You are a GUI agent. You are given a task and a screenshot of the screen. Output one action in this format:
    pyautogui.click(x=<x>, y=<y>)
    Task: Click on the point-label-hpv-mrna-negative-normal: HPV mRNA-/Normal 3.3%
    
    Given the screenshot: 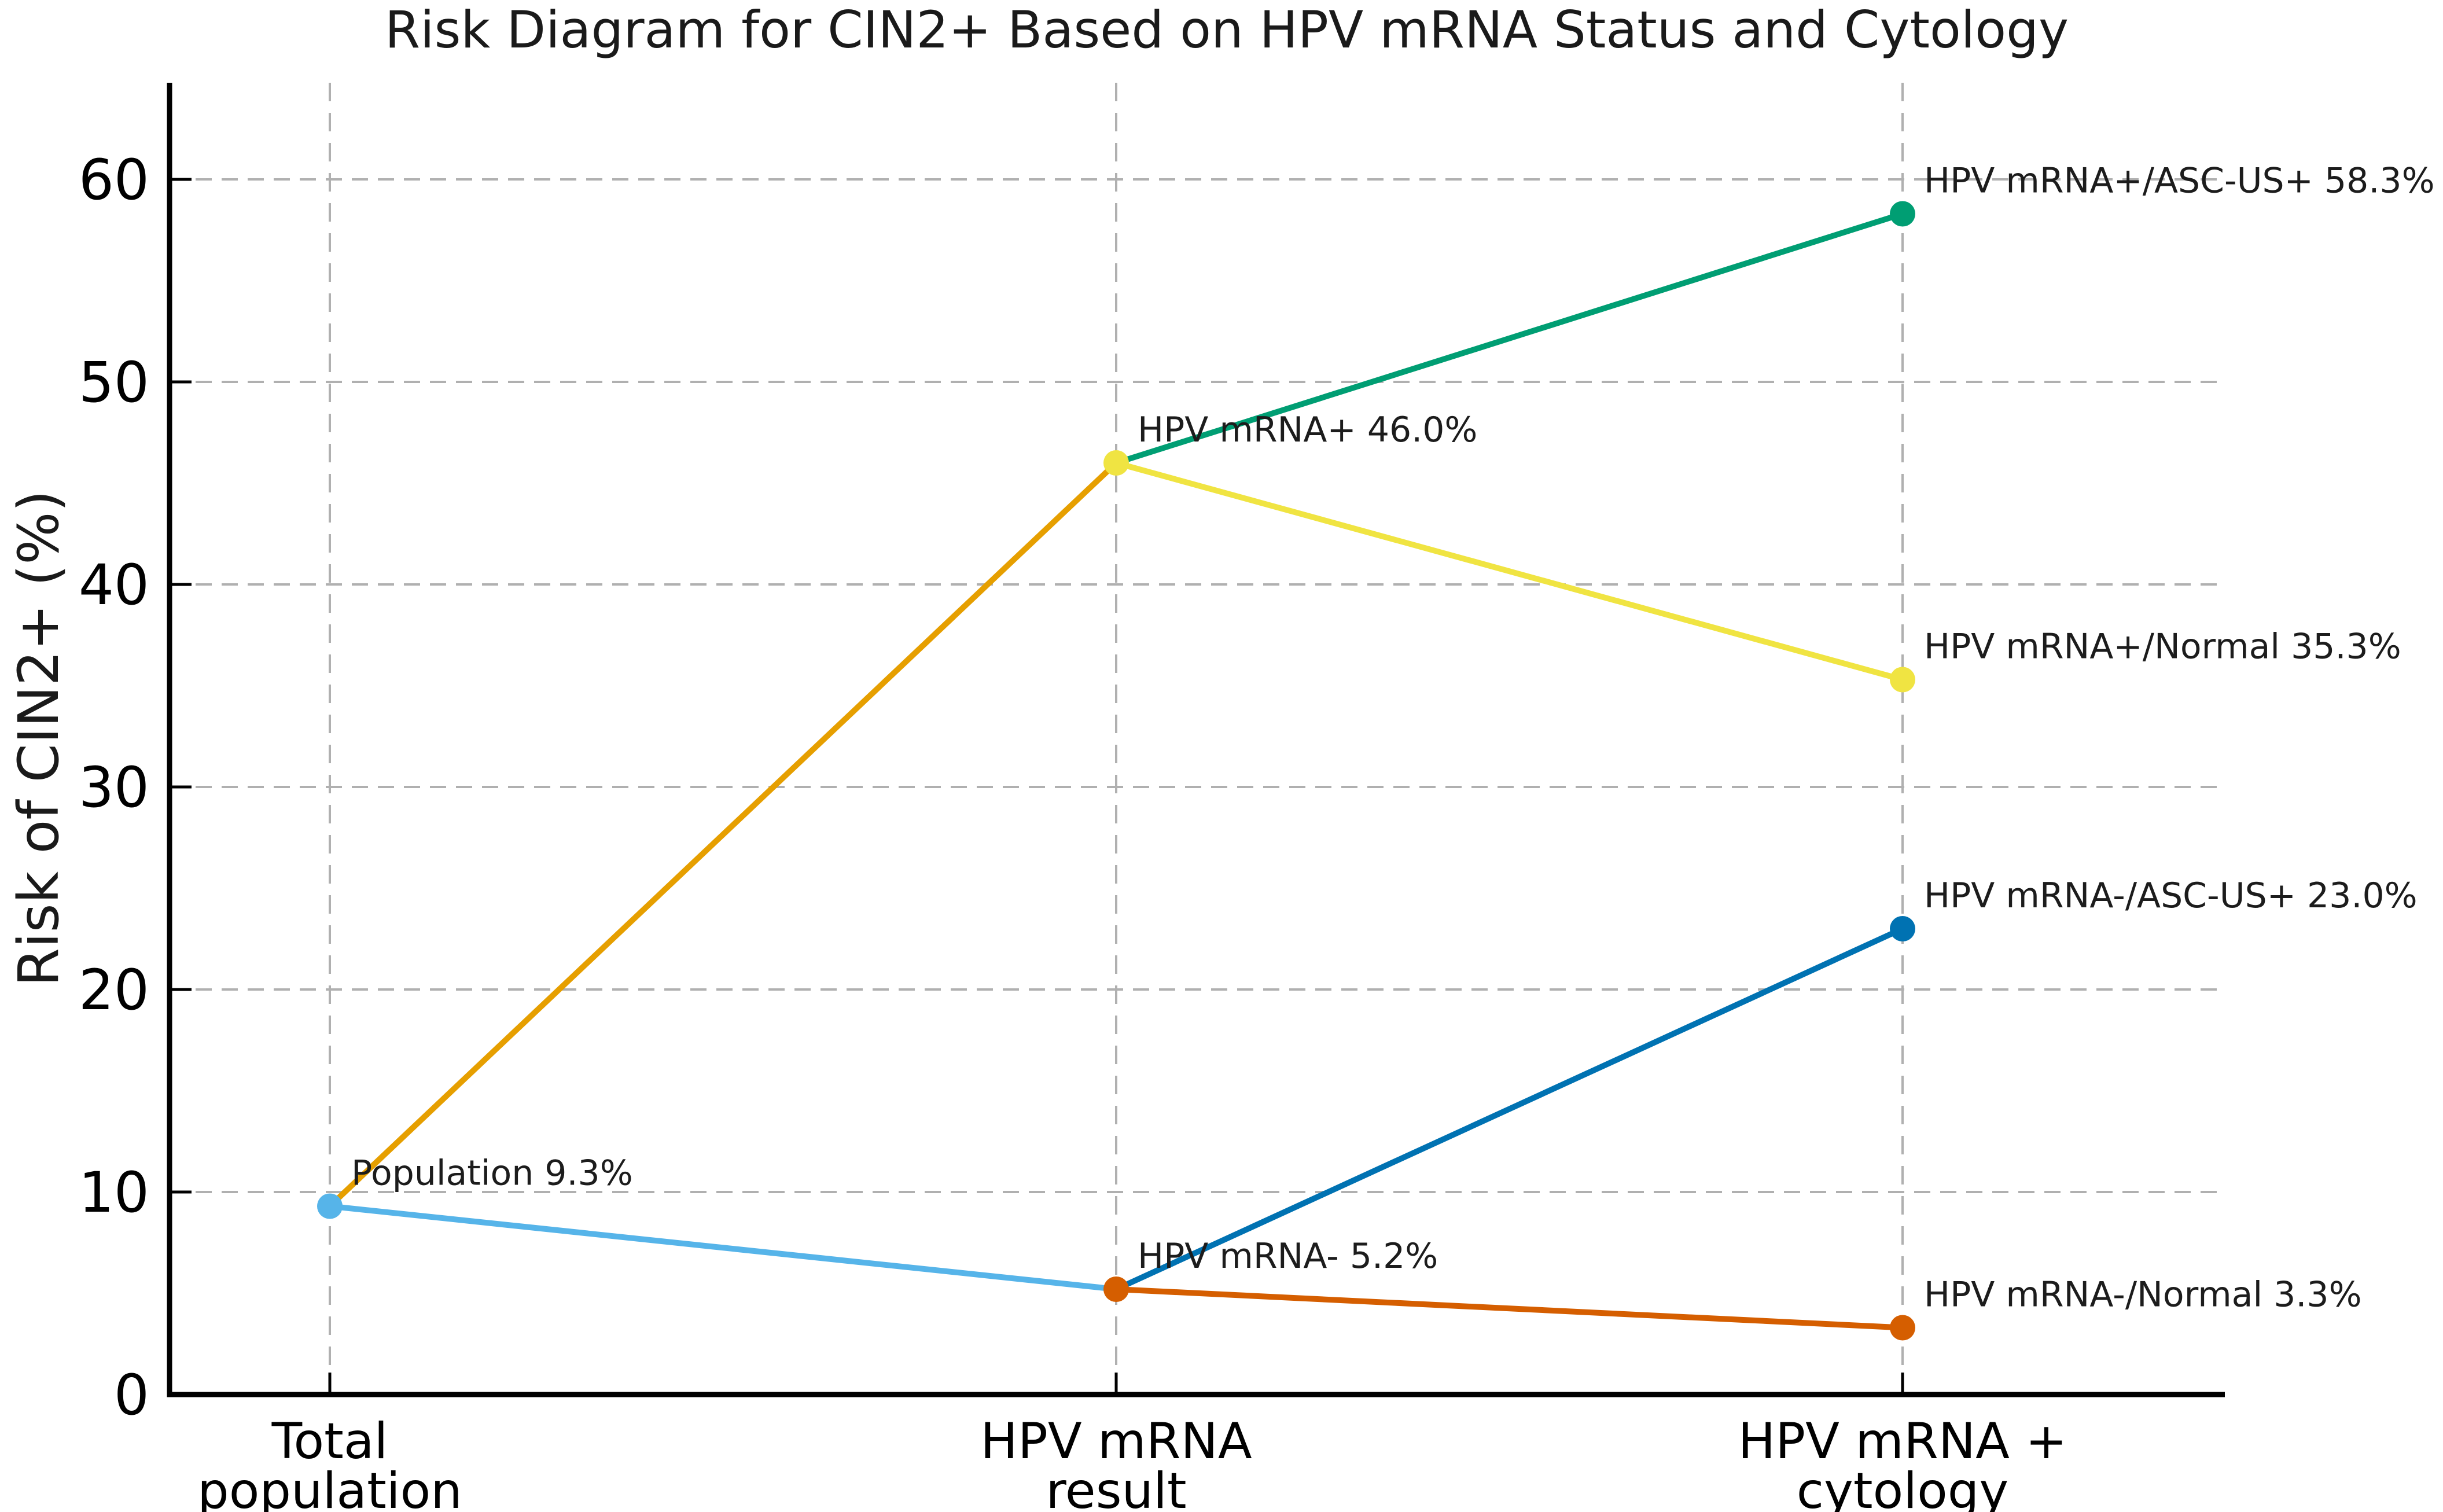 What is the action you would take?
    pyautogui.click(x=2143, y=1295)
    